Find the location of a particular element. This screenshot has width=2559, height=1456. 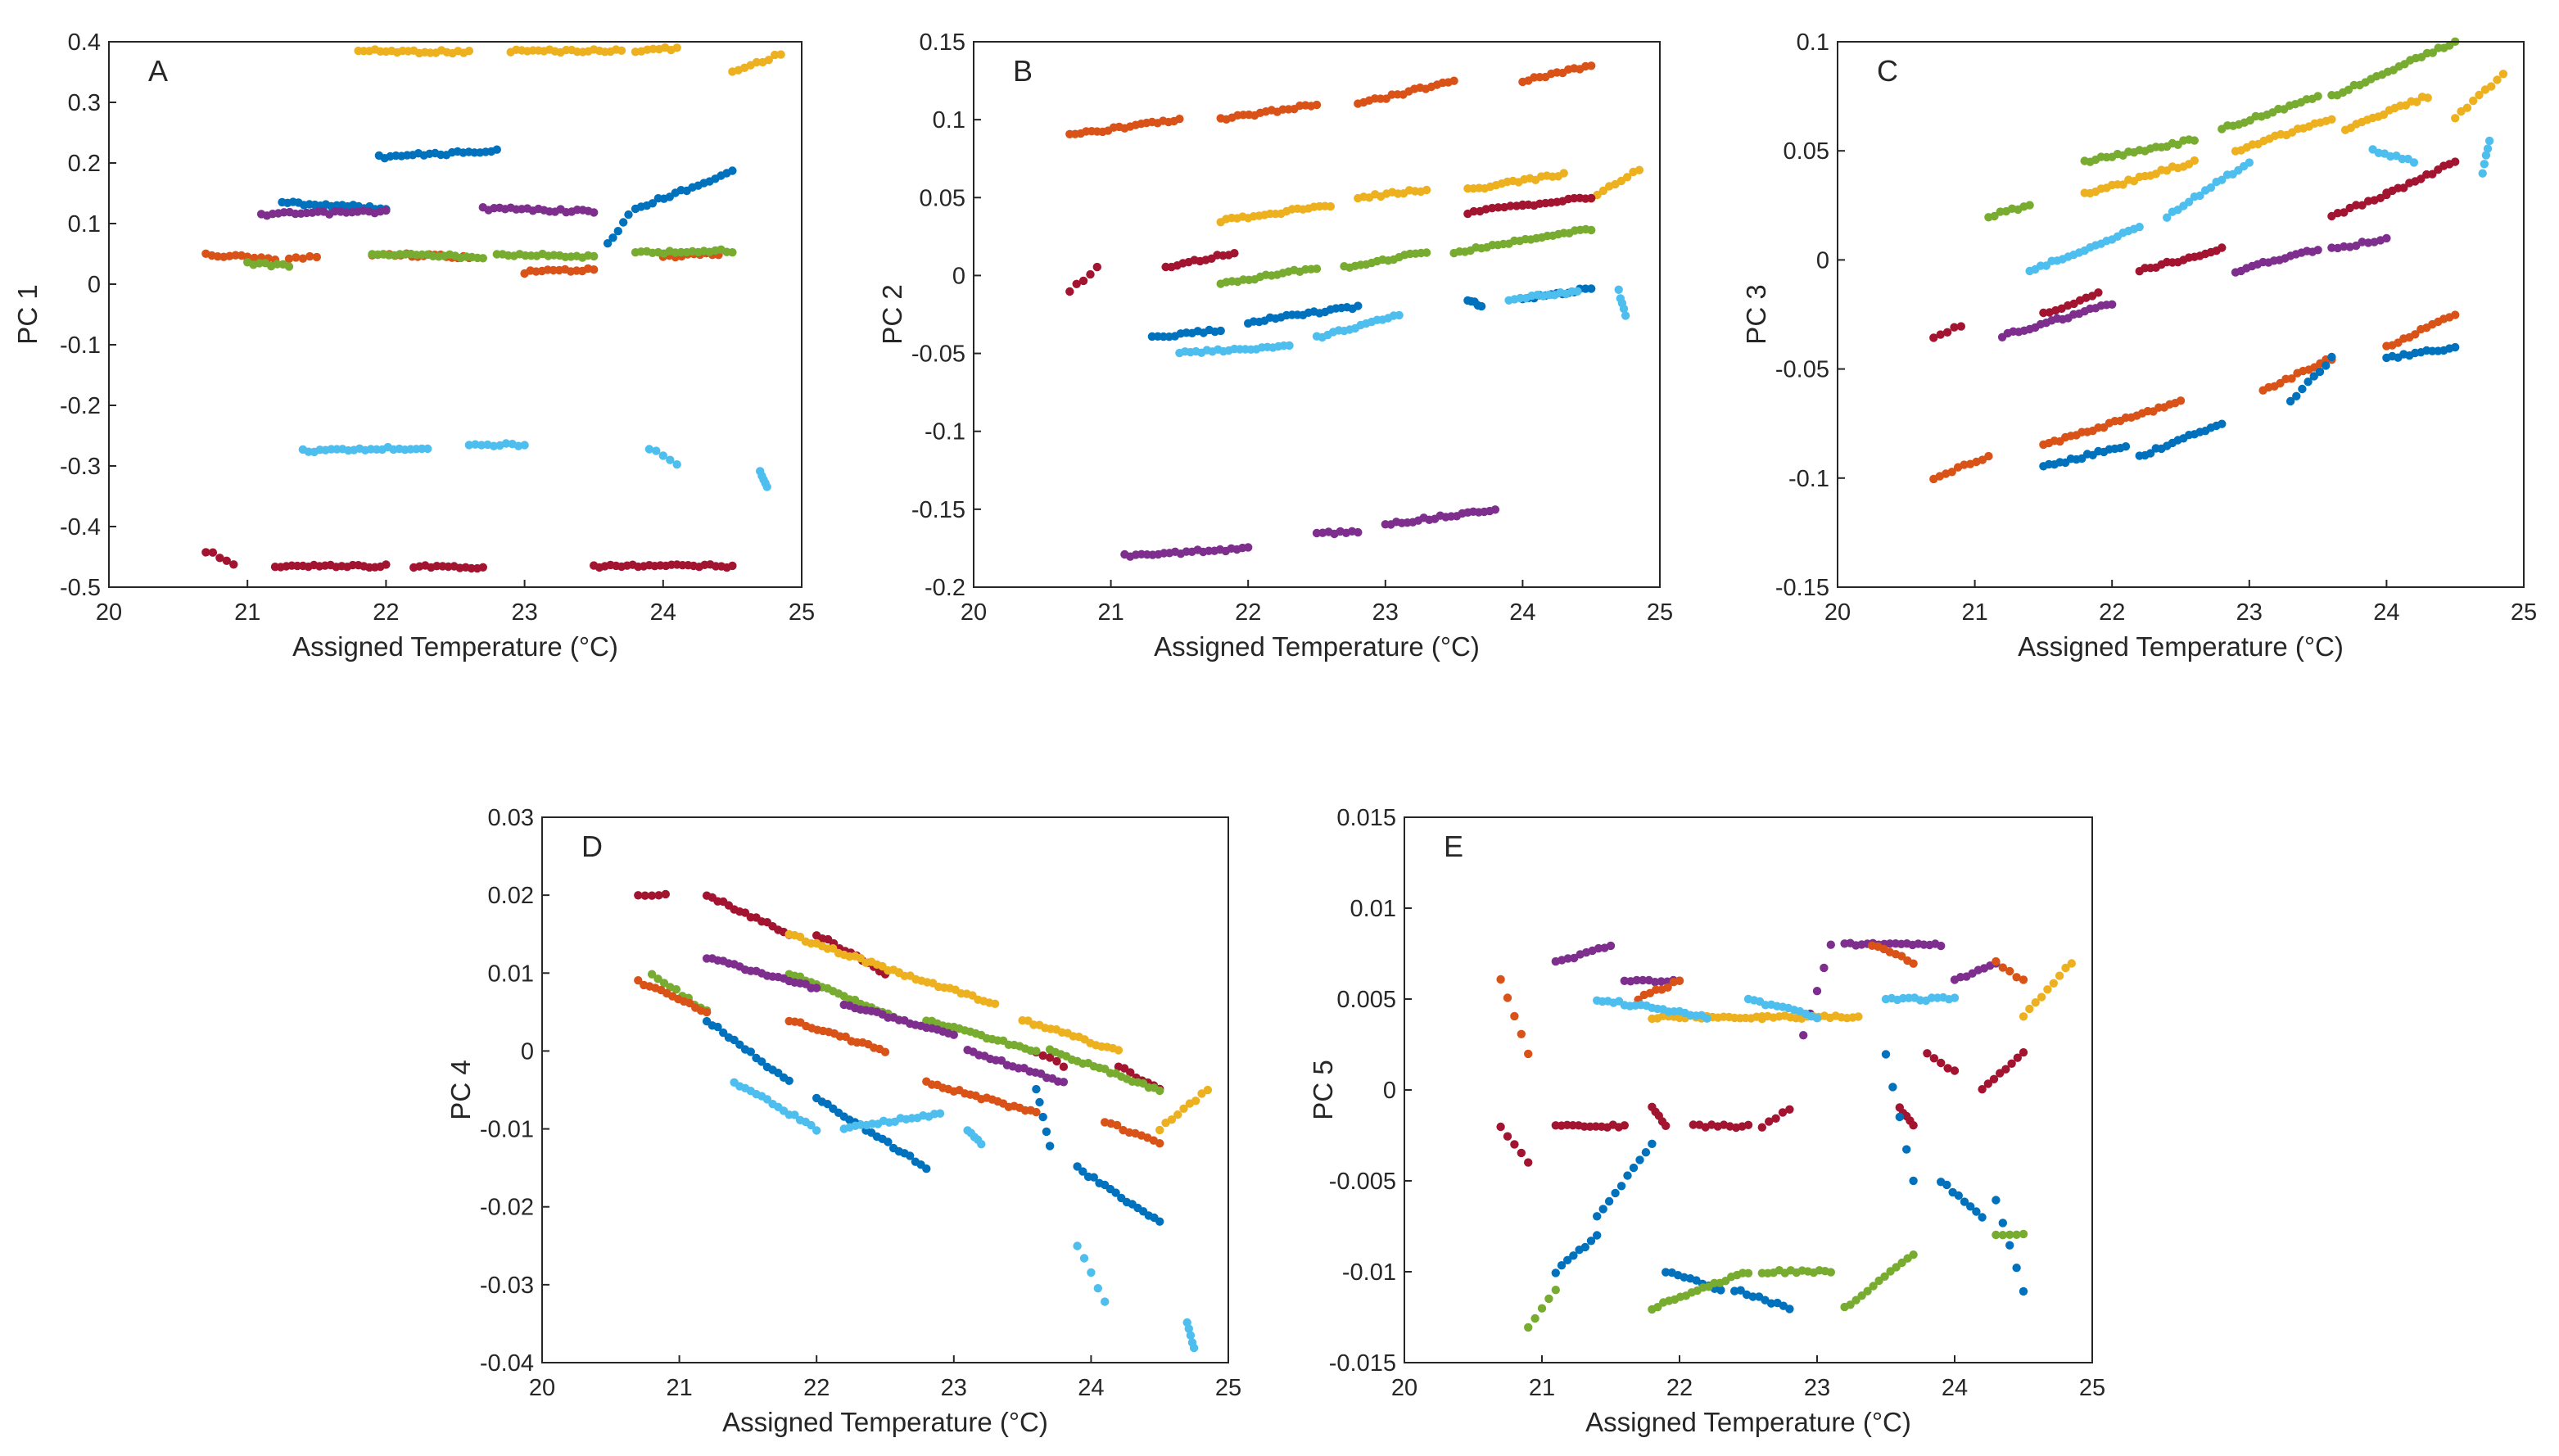

y-tick-label: -0.05 is located at coordinates (1802, 370).